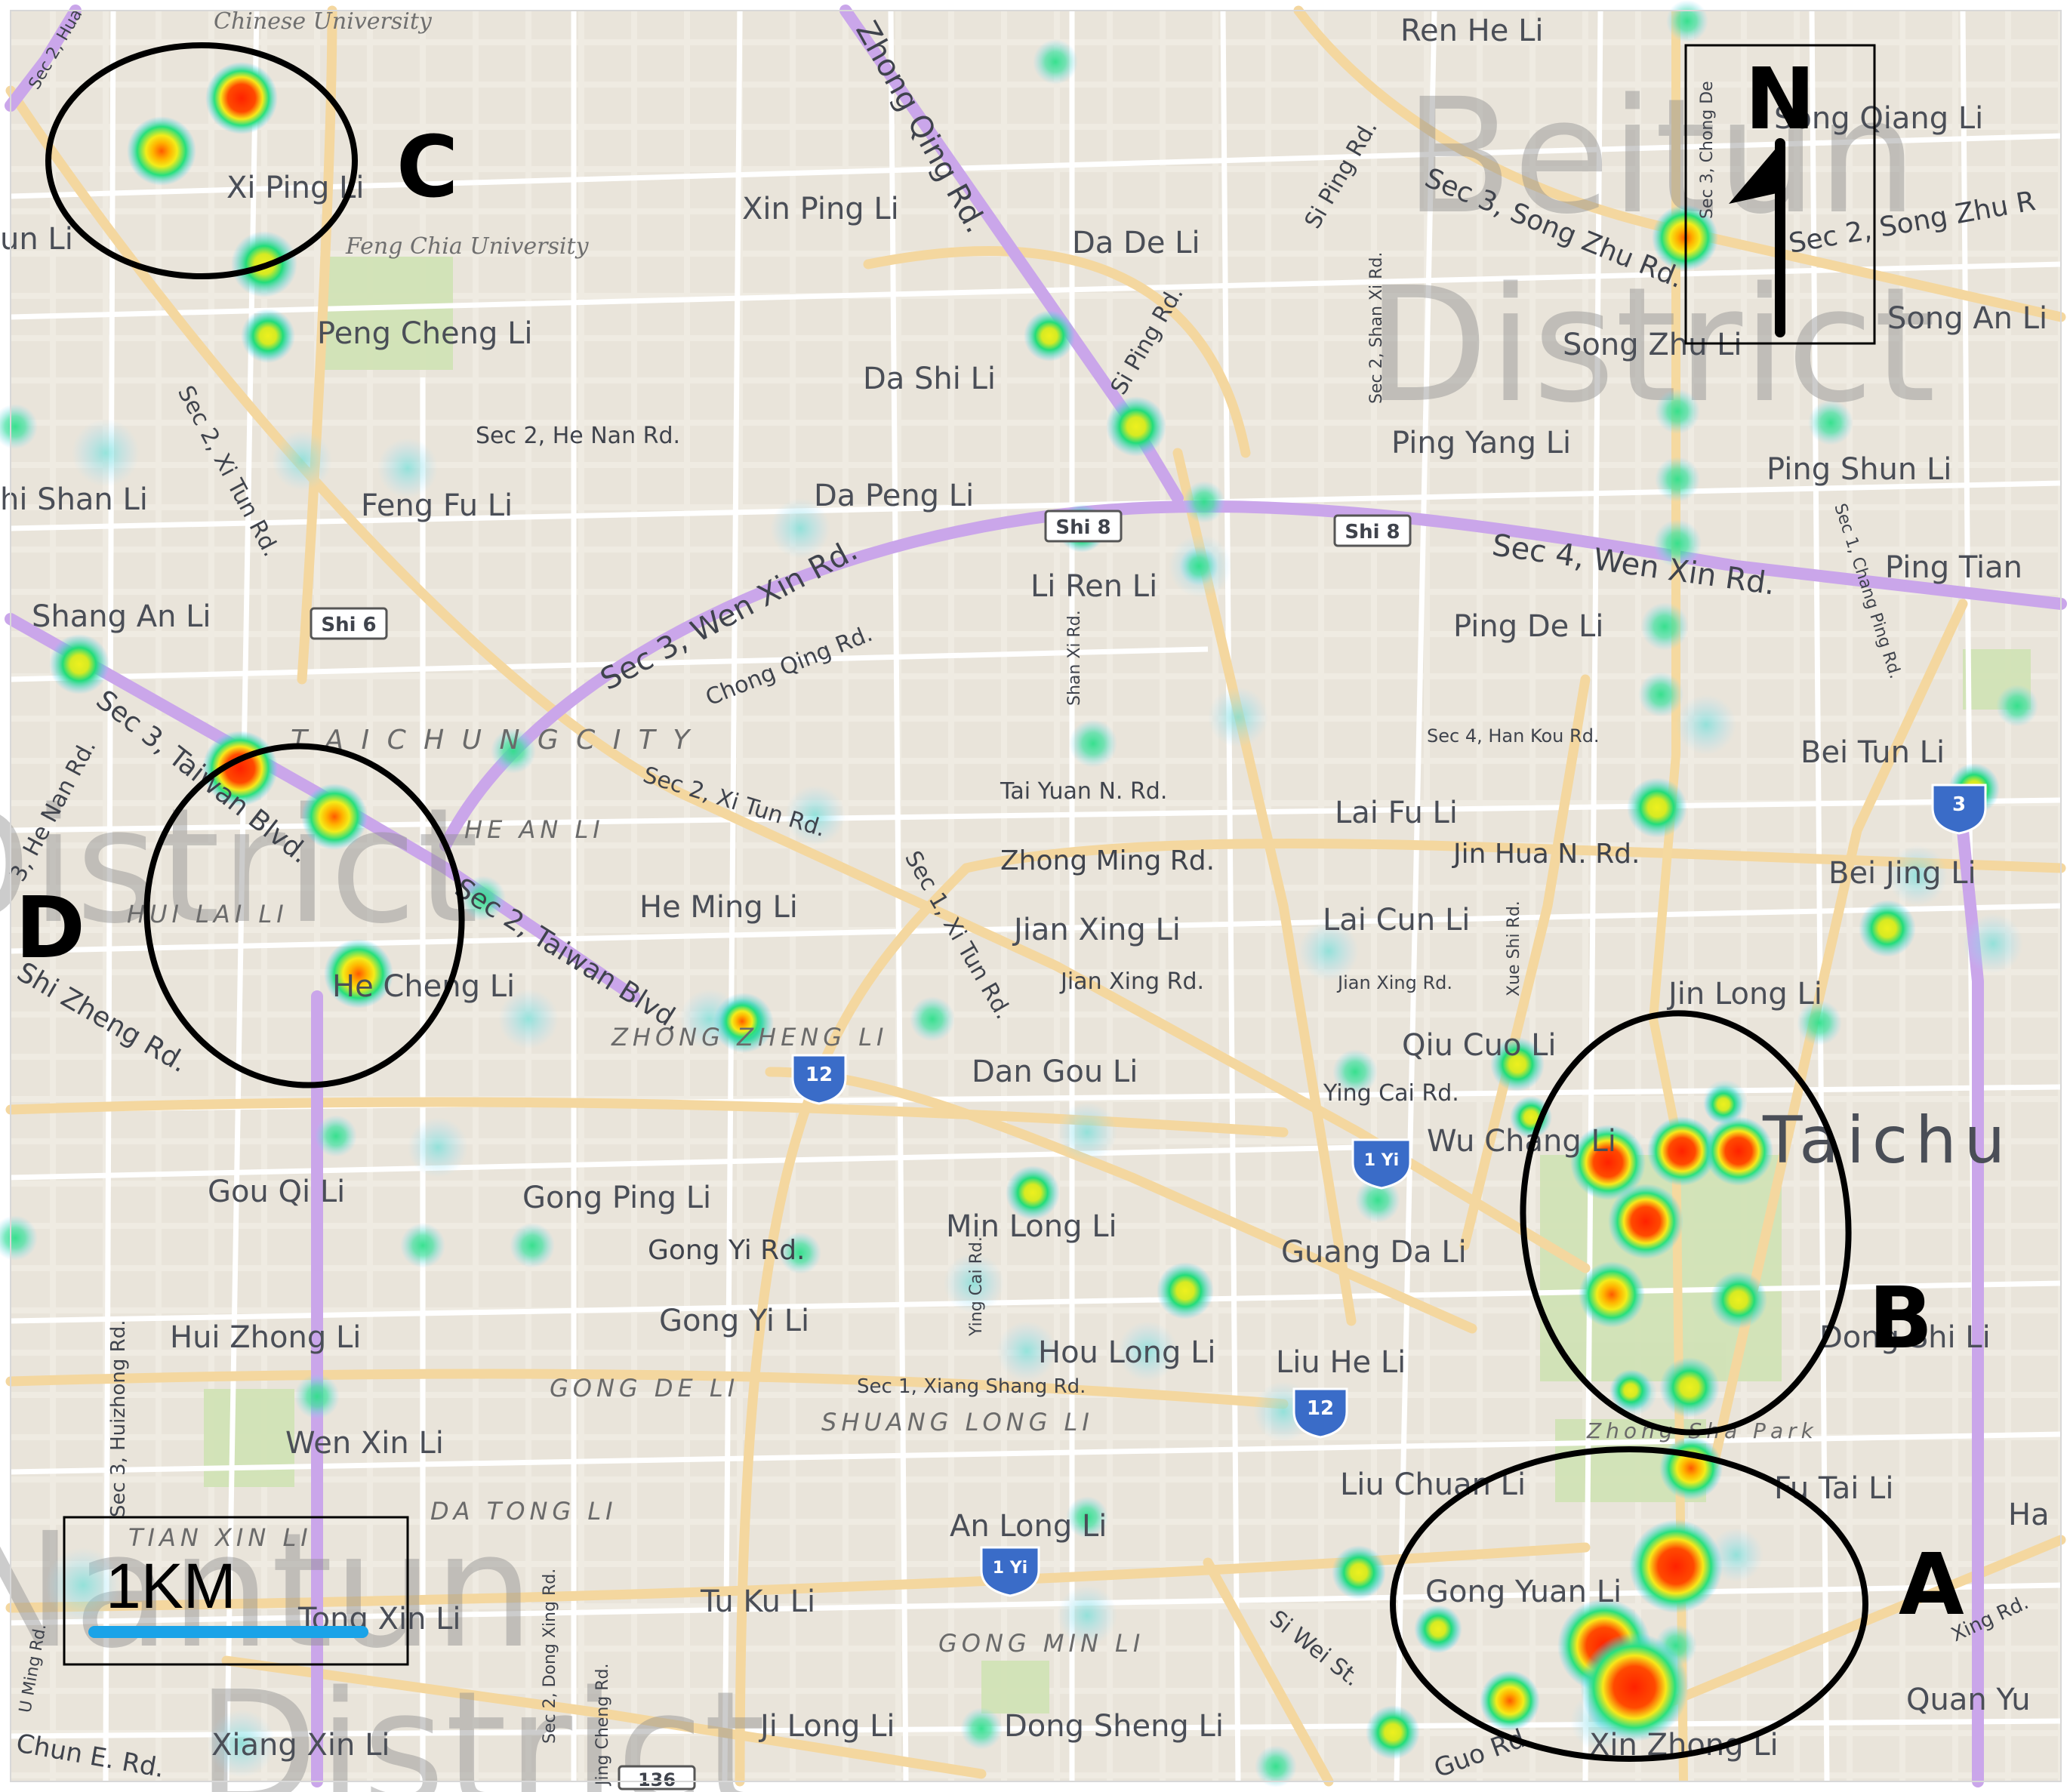  I want to click on road-label: Feng Chia University, so click(468, 247).